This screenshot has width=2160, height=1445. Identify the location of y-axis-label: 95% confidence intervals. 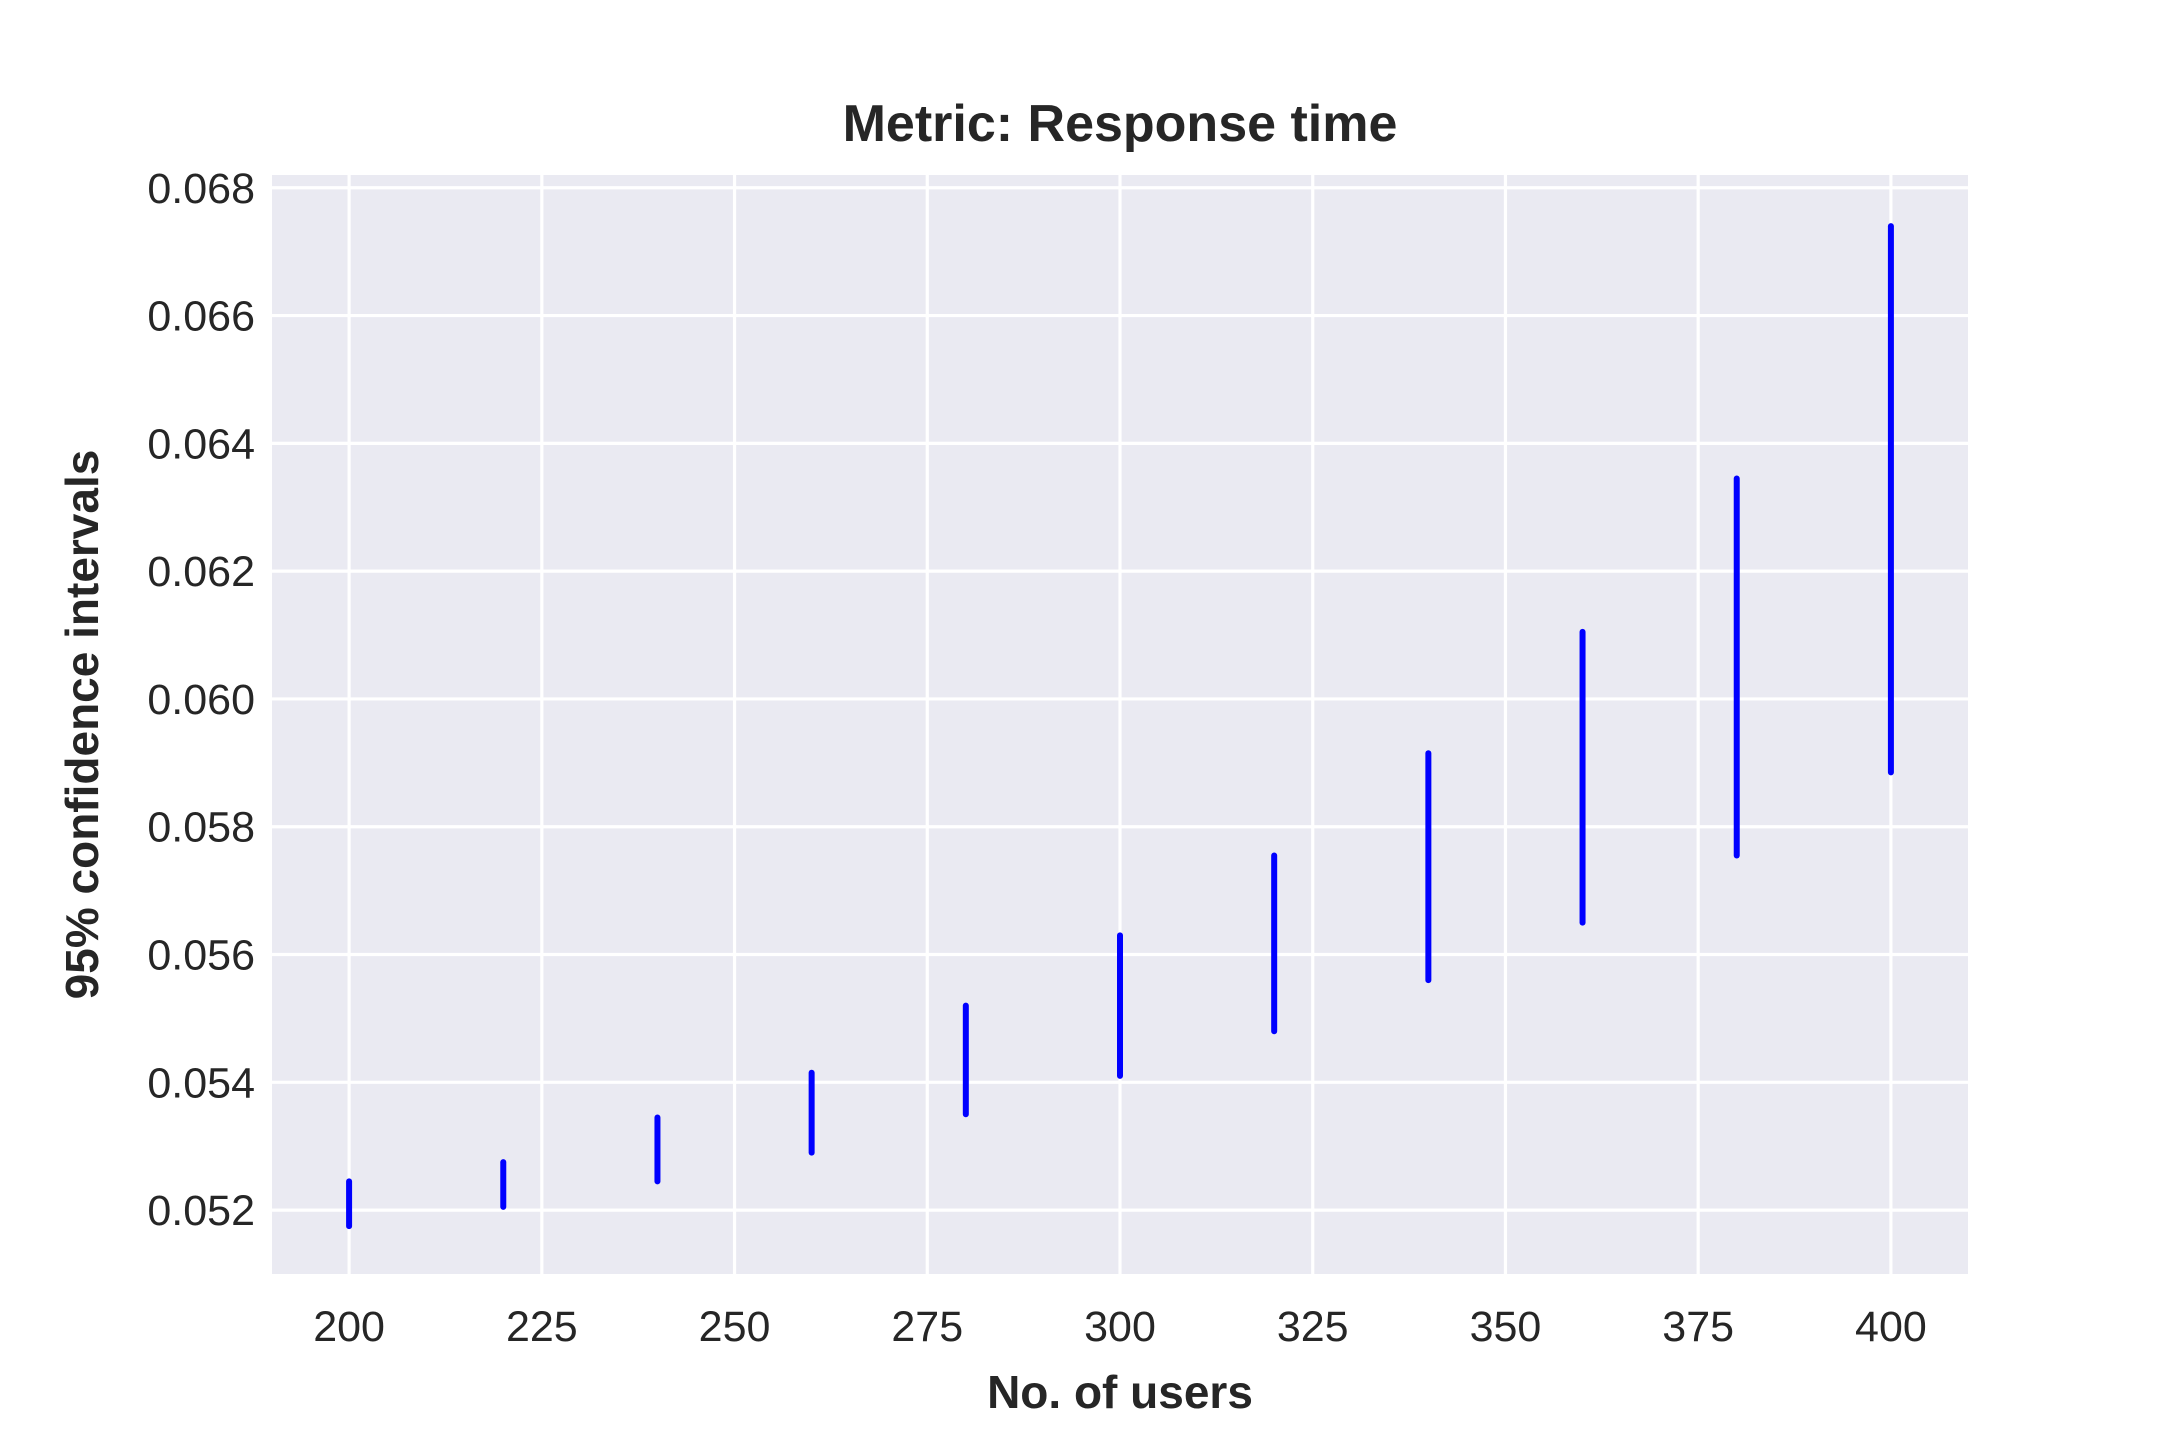
(82, 725).